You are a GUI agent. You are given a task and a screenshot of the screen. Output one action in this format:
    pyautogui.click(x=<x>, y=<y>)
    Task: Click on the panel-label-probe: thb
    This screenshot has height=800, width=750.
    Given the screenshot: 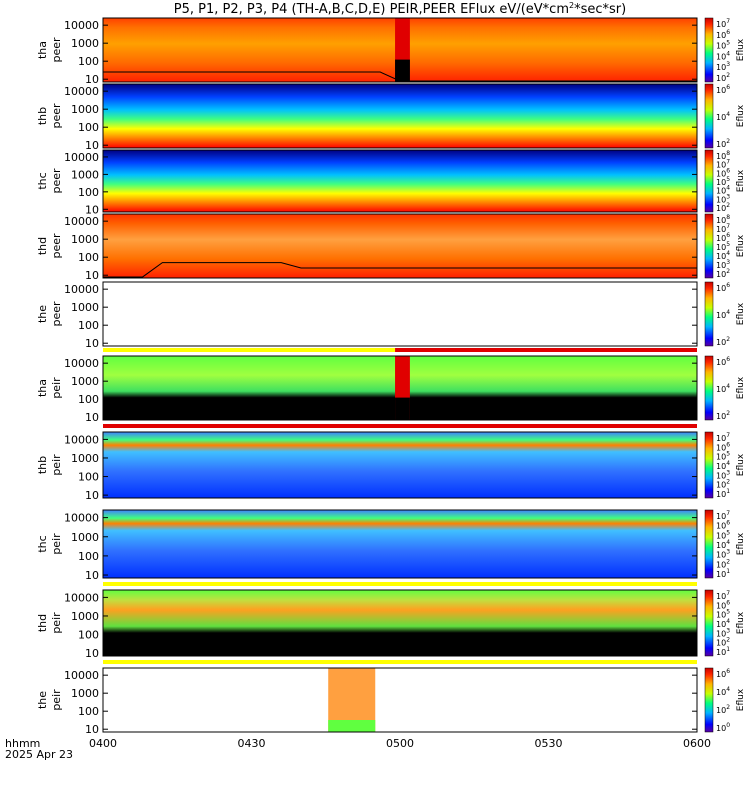 What is the action you would take?
    pyautogui.click(x=42, y=116)
    